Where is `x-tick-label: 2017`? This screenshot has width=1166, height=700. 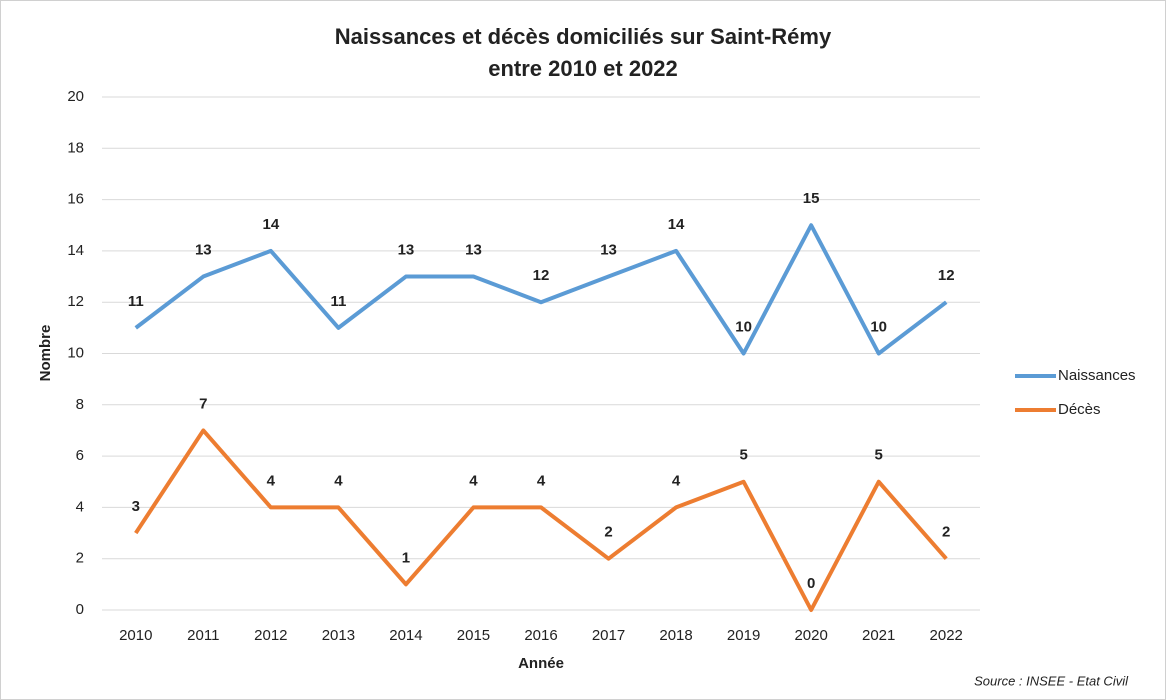 x-tick-label: 2017 is located at coordinates (608, 635).